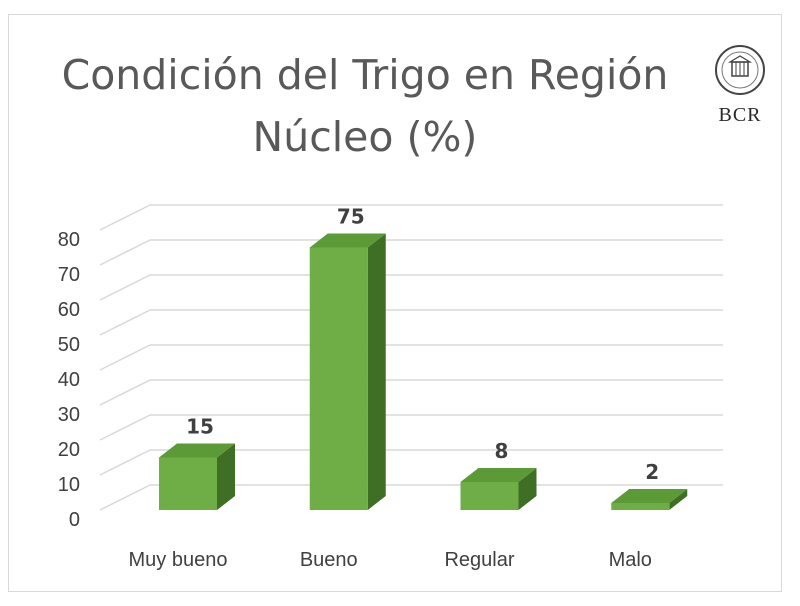  Describe the element at coordinates (178, 560) in the screenshot. I see `x-tick-label: Muy bueno` at that location.